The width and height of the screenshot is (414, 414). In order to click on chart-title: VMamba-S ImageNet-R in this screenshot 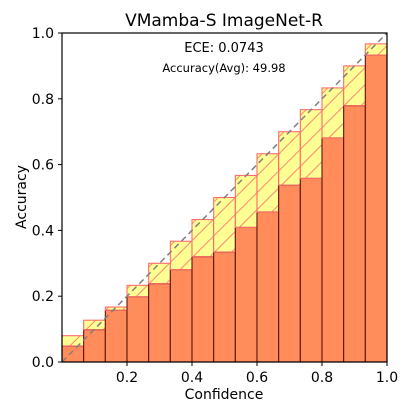, I will do `click(224, 21)`.